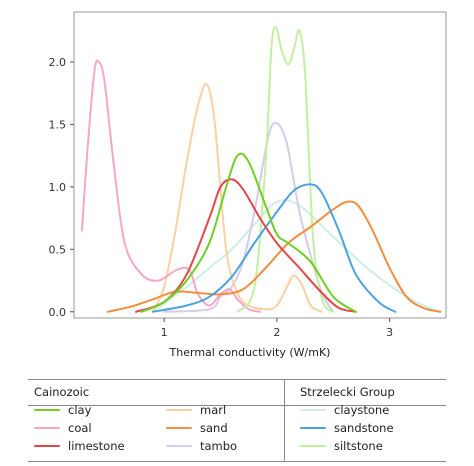 Image resolution: width=474 pixels, height=466 pixels. I want to click on legend-label-marl: marl, so click(213, 410).